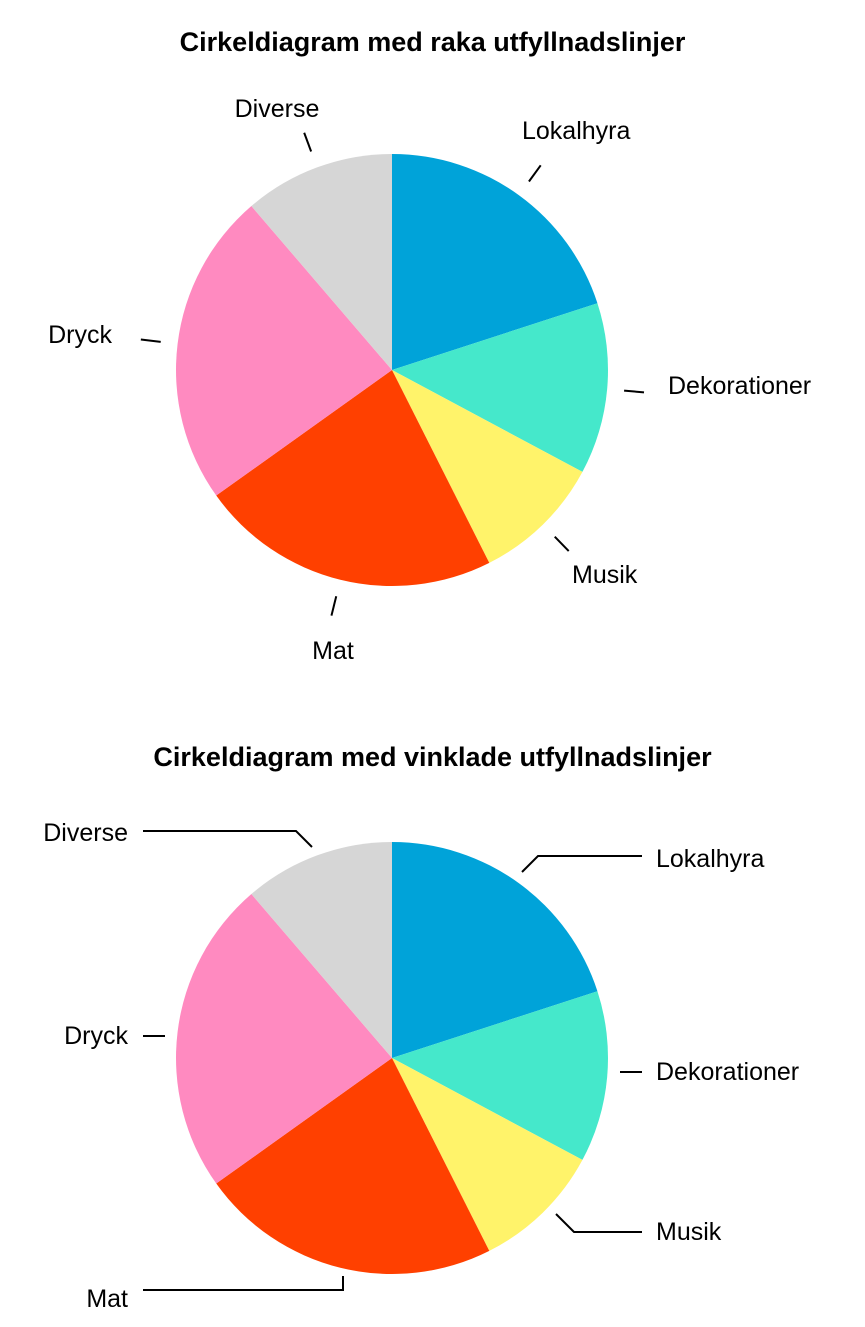 This screenshot has height=1327, width=865. I want to click on chart-title-straight-leaders: Cirkeldiagram med raka utfyllnadslinjer, so click(432, 42).